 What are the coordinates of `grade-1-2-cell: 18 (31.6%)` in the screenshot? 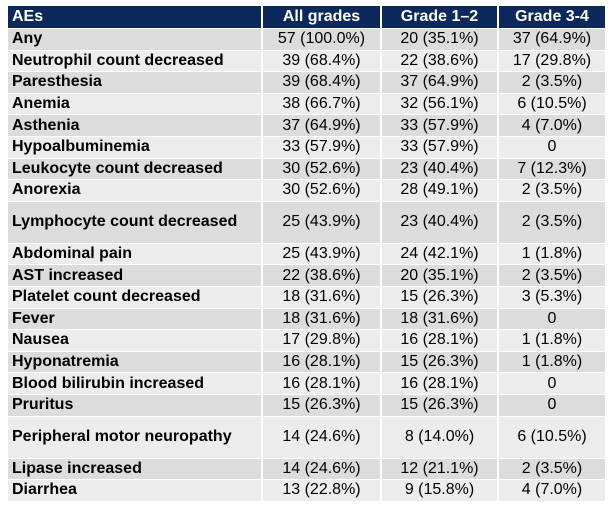 It's located at (440, 318).